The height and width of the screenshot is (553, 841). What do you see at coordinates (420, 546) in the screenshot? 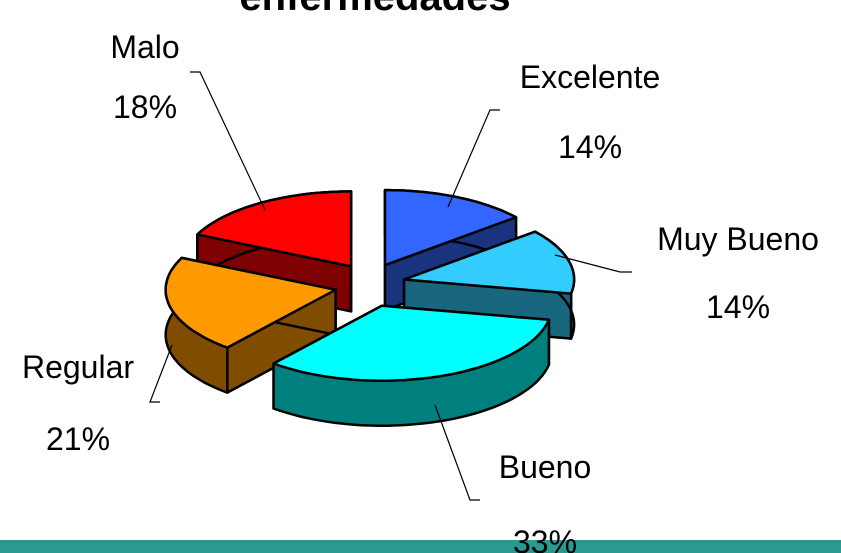
I see `footer-bar` at bounding box center [420, 546].